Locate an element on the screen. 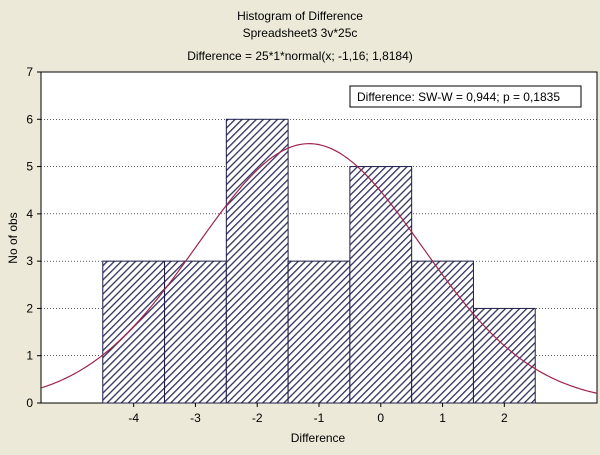 This screenshot has width=600, height=455. x-axis: -4 -3 -2 -1 0 1 2 is located at coordinates (318, 414).